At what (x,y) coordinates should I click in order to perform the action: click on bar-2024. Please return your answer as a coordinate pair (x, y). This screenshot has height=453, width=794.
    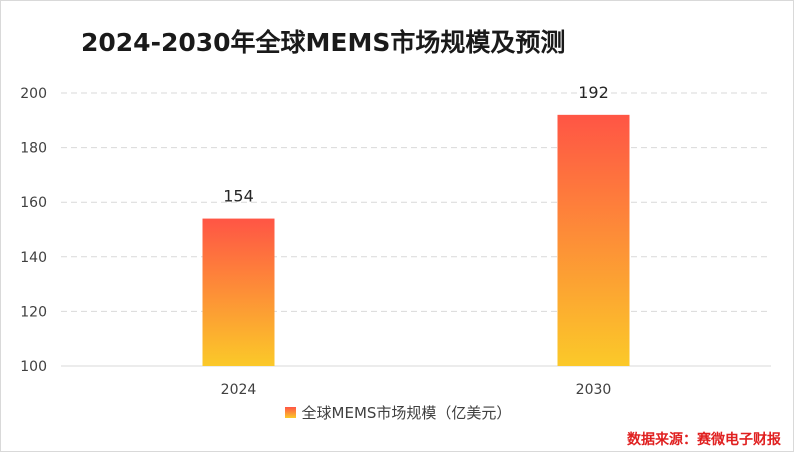
    Looking at the image, I should click on (238, 292).